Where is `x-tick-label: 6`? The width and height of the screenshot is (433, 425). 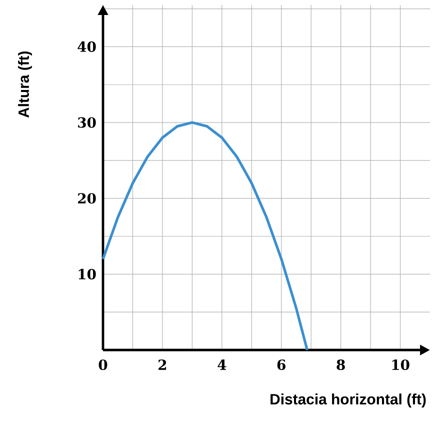
x-tick-label: 6 is located at coordinates (281, 364).